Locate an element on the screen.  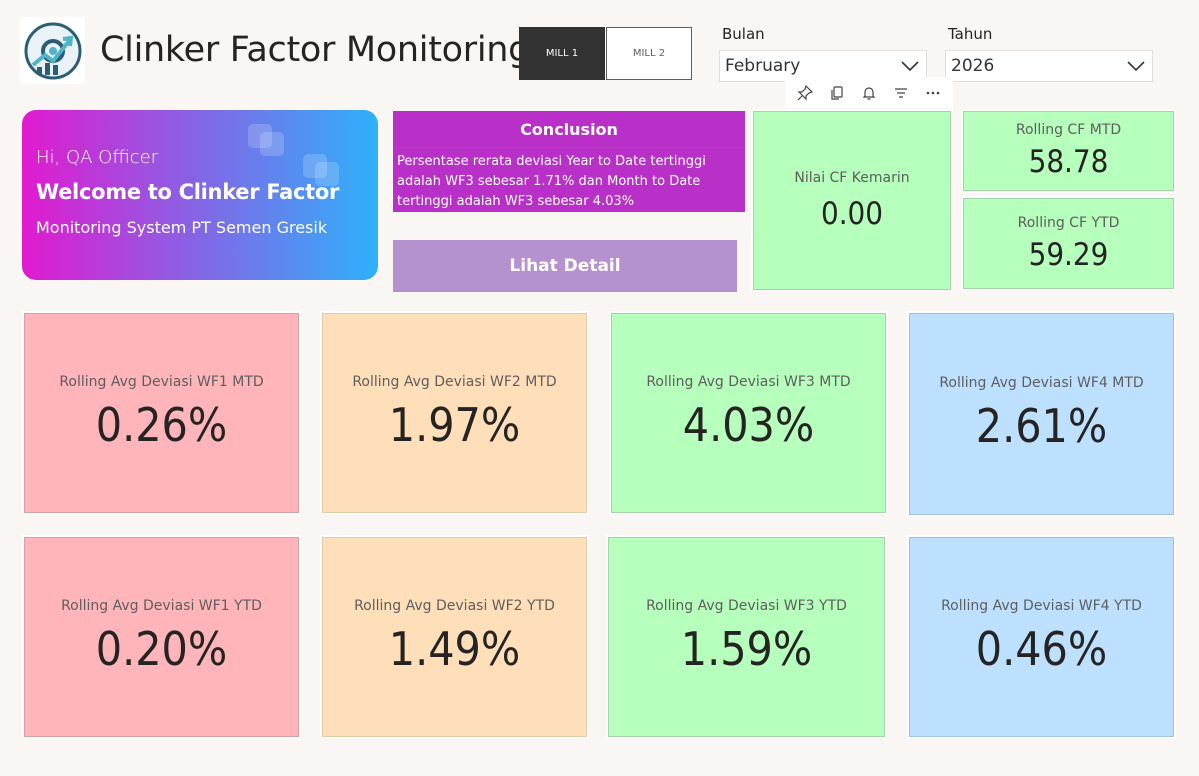
filter-icon is located at coordinates (901, 92).